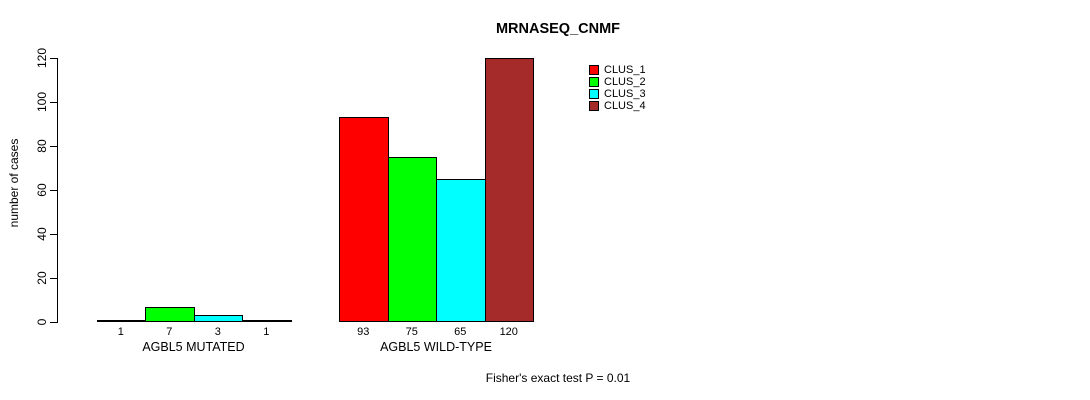 This screenshot has height=400, width=1090. What do you see at coordinates (625, 82) in the screenshot?
I see `legend-label: CLUS_2` at bounding box center [625, 82].